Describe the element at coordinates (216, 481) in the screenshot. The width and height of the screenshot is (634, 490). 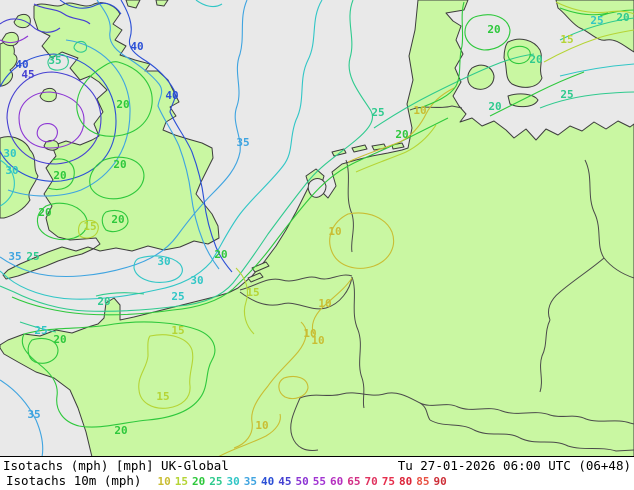
I see `scale-value-25: 25` at that location.